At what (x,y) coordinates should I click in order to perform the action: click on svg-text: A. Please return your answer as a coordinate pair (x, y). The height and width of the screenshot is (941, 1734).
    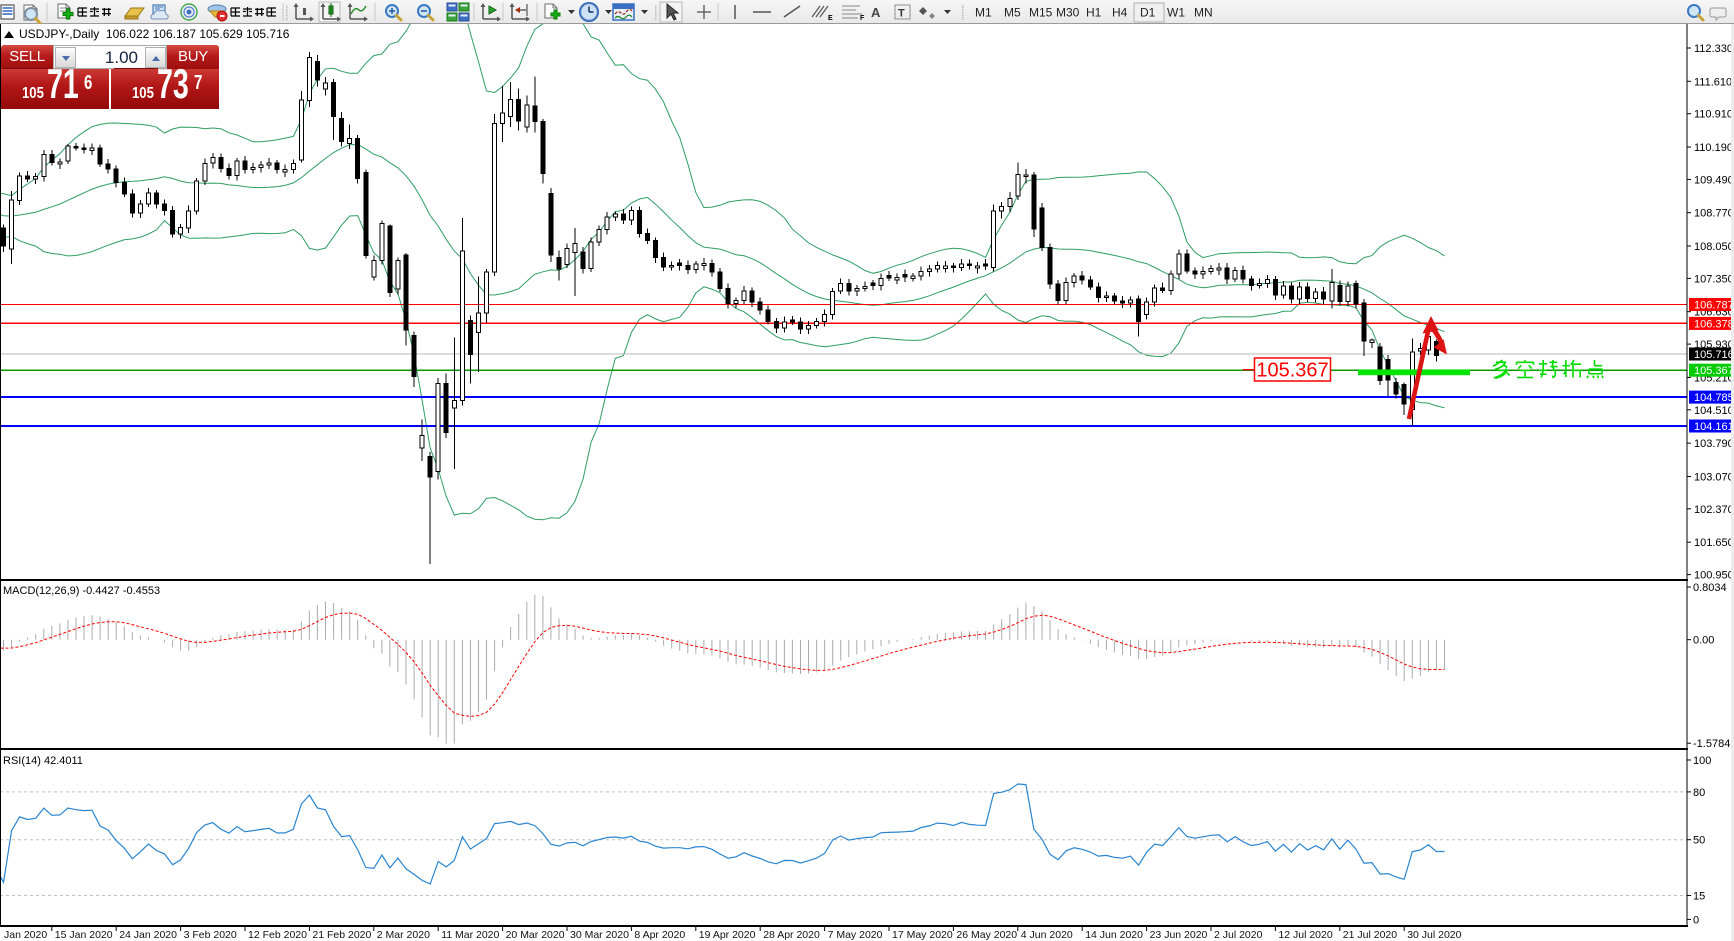
    Looking at the image, I should click on (876, 12).